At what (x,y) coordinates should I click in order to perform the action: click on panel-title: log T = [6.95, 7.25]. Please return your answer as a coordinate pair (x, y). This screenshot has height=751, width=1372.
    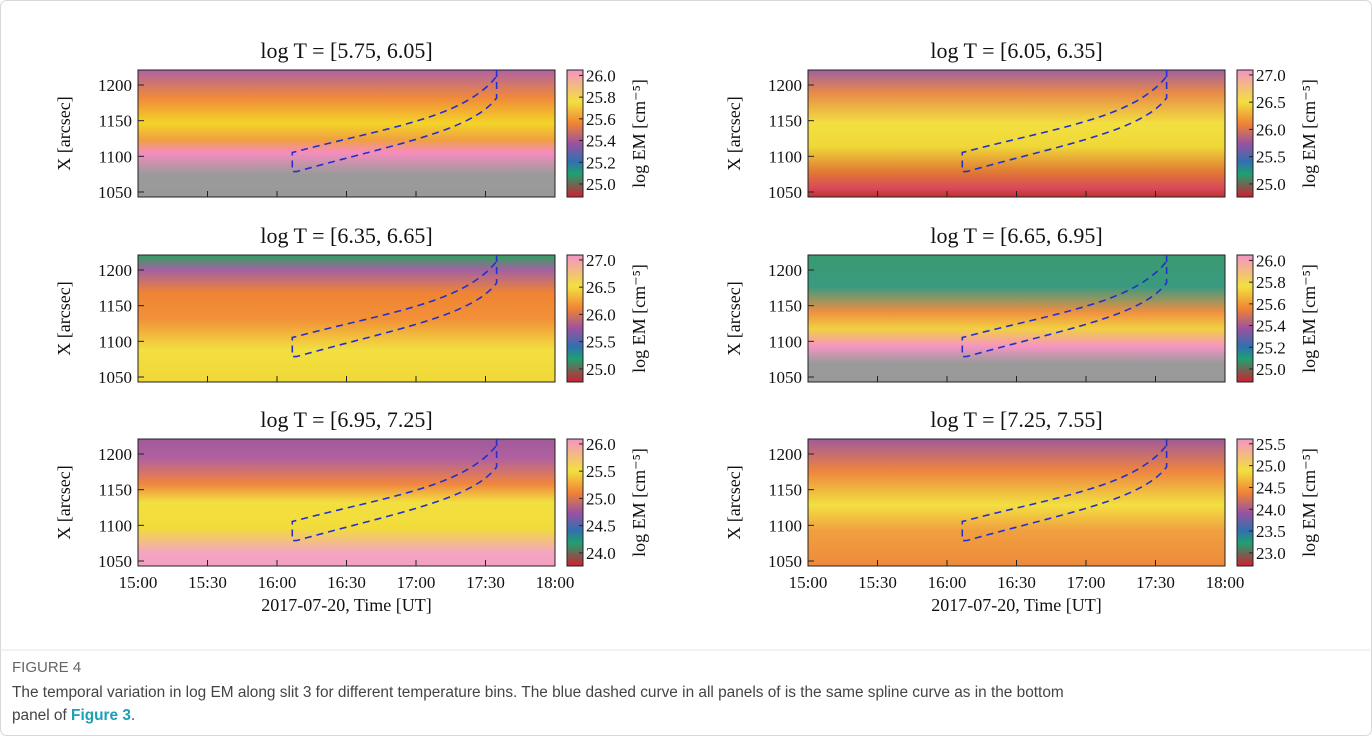
    Looking at the image, I should click on (346, 419).